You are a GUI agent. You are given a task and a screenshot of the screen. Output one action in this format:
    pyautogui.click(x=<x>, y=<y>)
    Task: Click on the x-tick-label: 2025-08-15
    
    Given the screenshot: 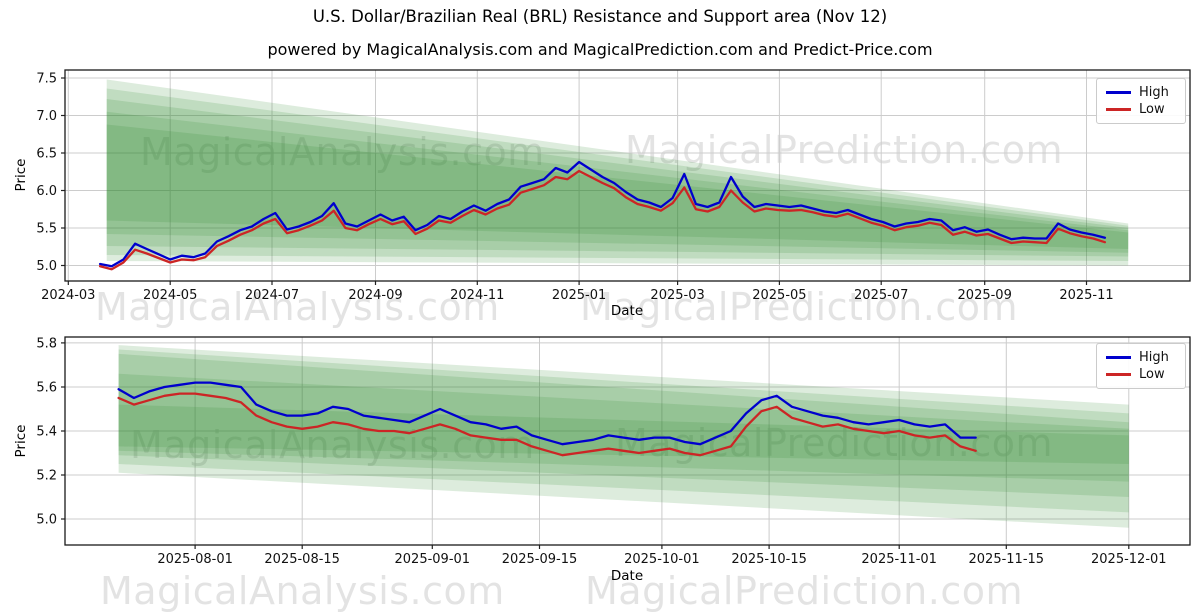 What is the action you would take?
    pyautogui.click(x=302, y=559)
    